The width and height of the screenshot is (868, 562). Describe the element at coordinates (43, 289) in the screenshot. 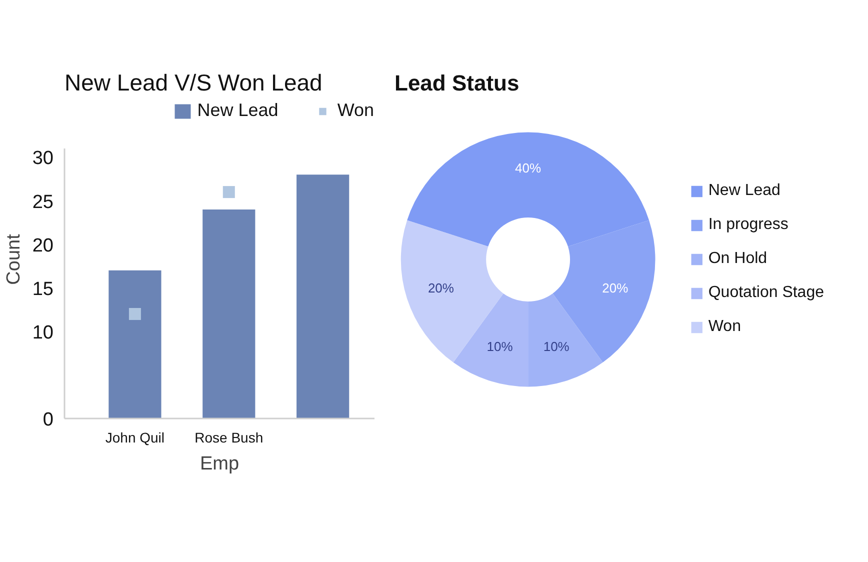

I see `y-tick-label: 15` at that location.